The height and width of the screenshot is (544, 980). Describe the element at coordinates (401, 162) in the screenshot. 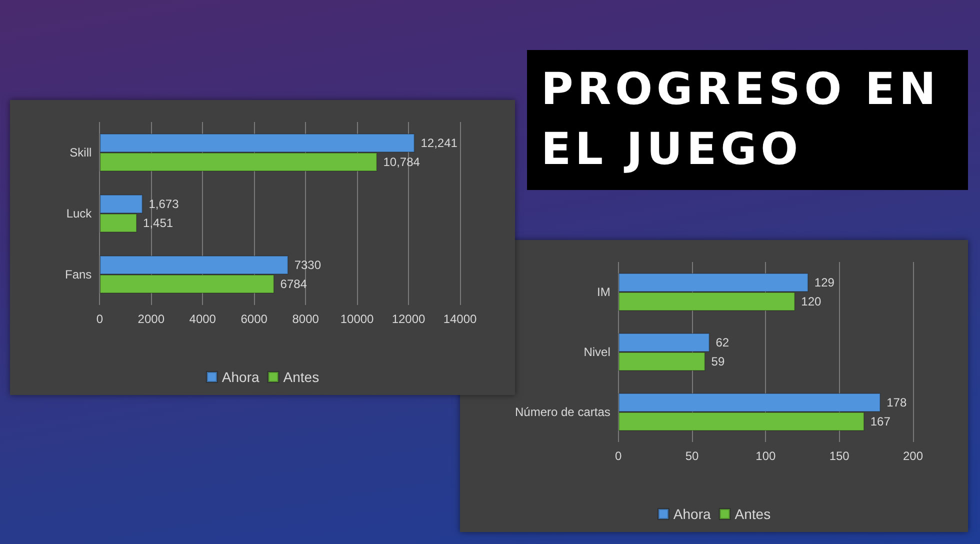

I see `data-label: 10,784` at that location.